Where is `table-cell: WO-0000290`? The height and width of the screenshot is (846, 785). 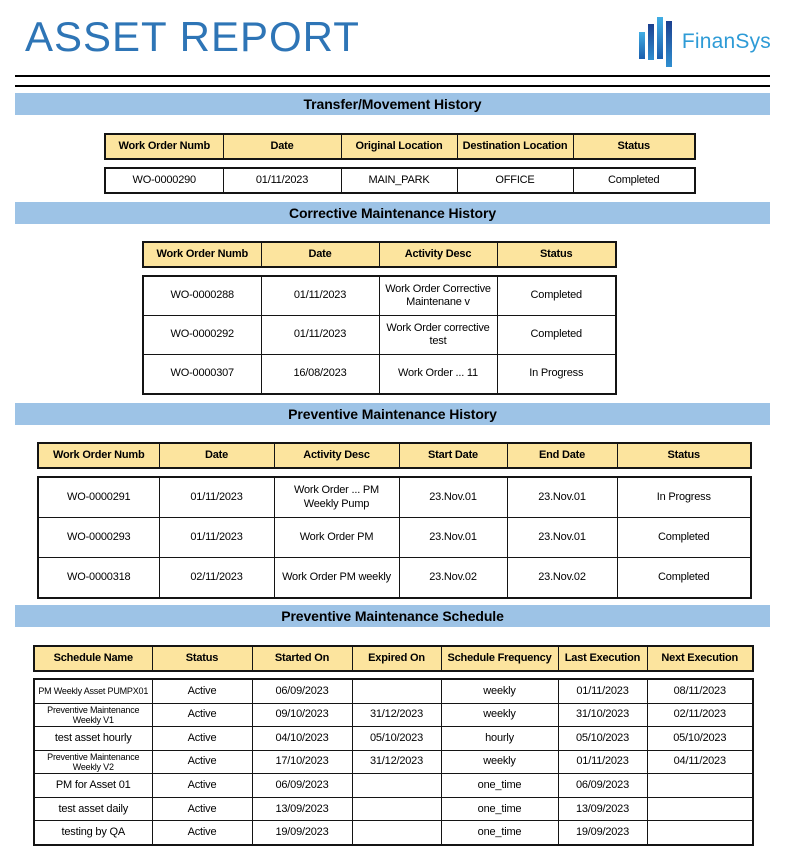
table-cell: WO-0000290 is located at coordinates (164, 180).